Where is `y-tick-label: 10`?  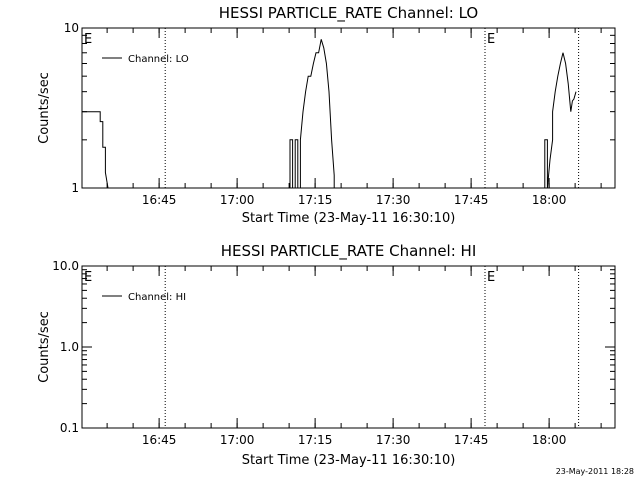 y-tick-label: 10 is located at coordinates (71, 28).